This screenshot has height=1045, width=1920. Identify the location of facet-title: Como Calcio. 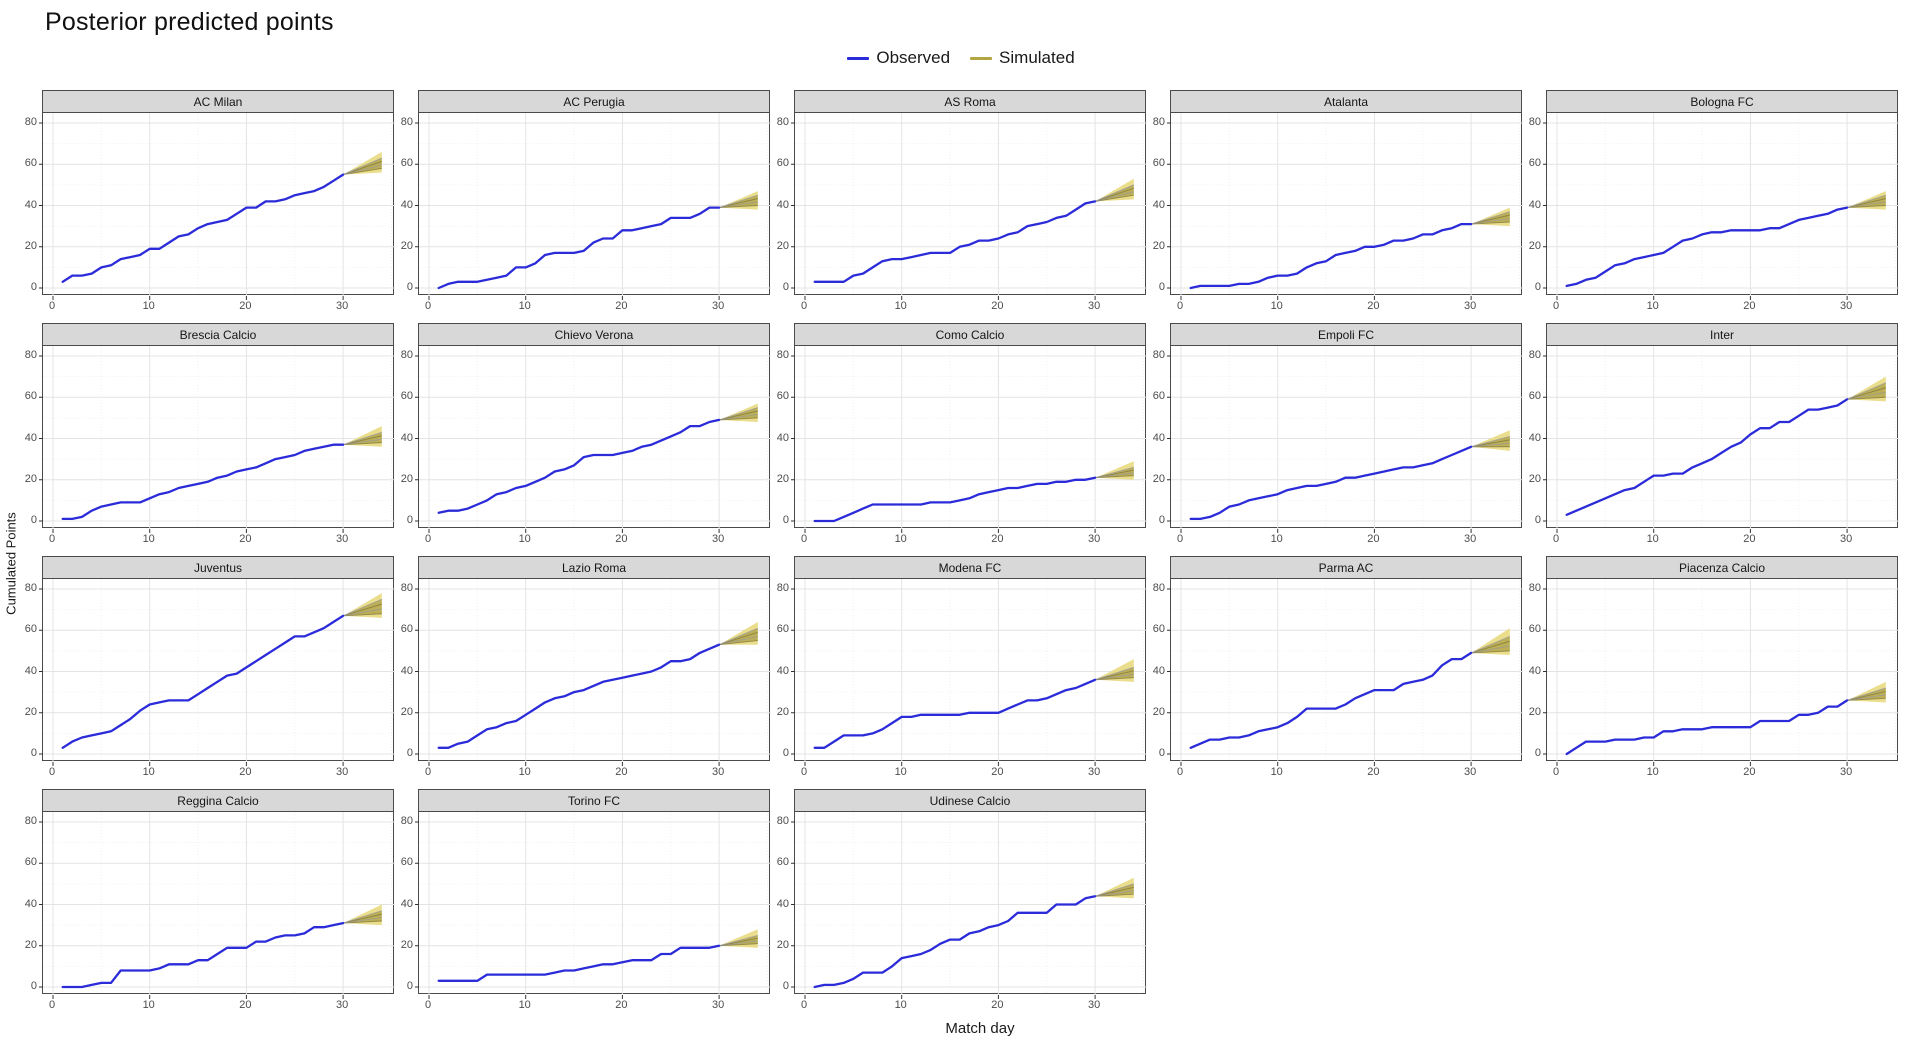
(970, 334).